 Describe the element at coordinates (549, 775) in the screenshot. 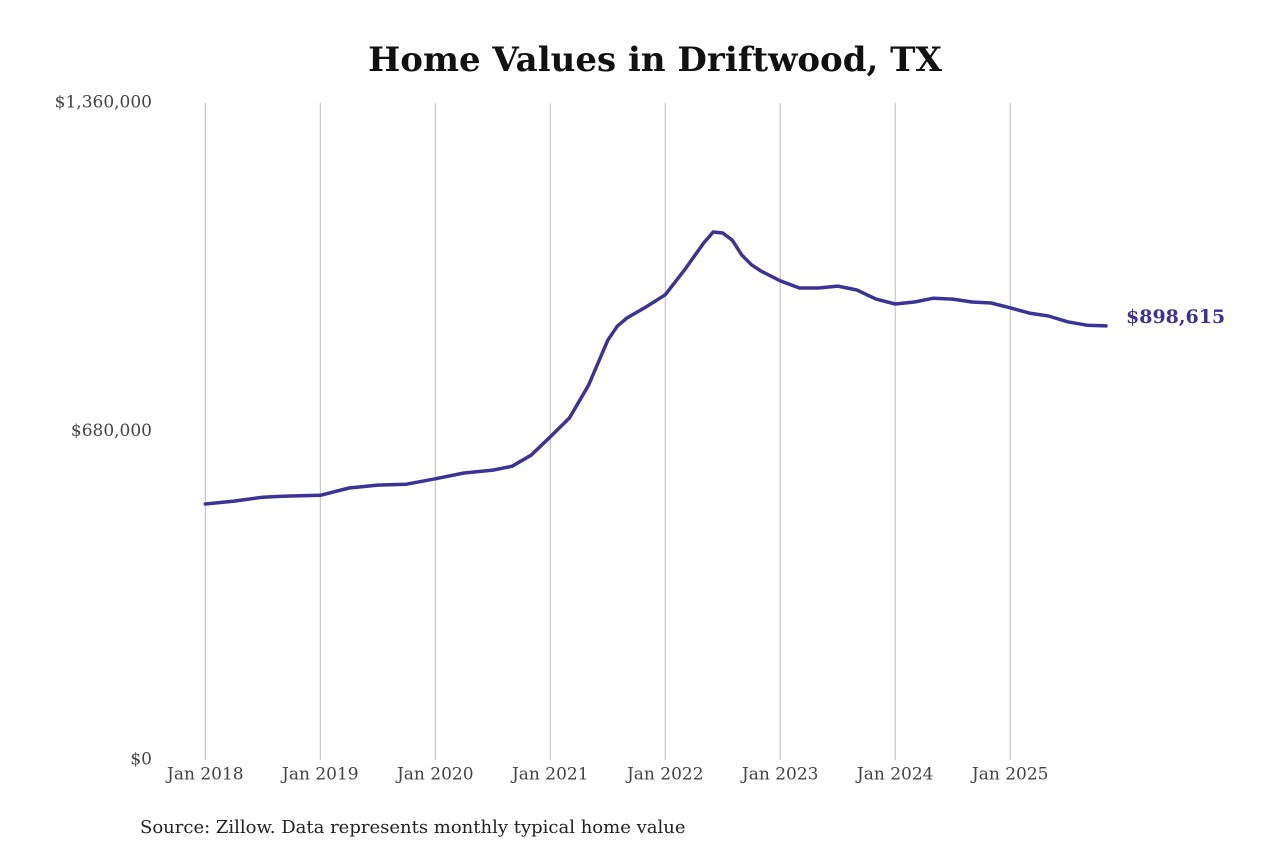

I see `x-tick-label: Jan 2021` at that location.